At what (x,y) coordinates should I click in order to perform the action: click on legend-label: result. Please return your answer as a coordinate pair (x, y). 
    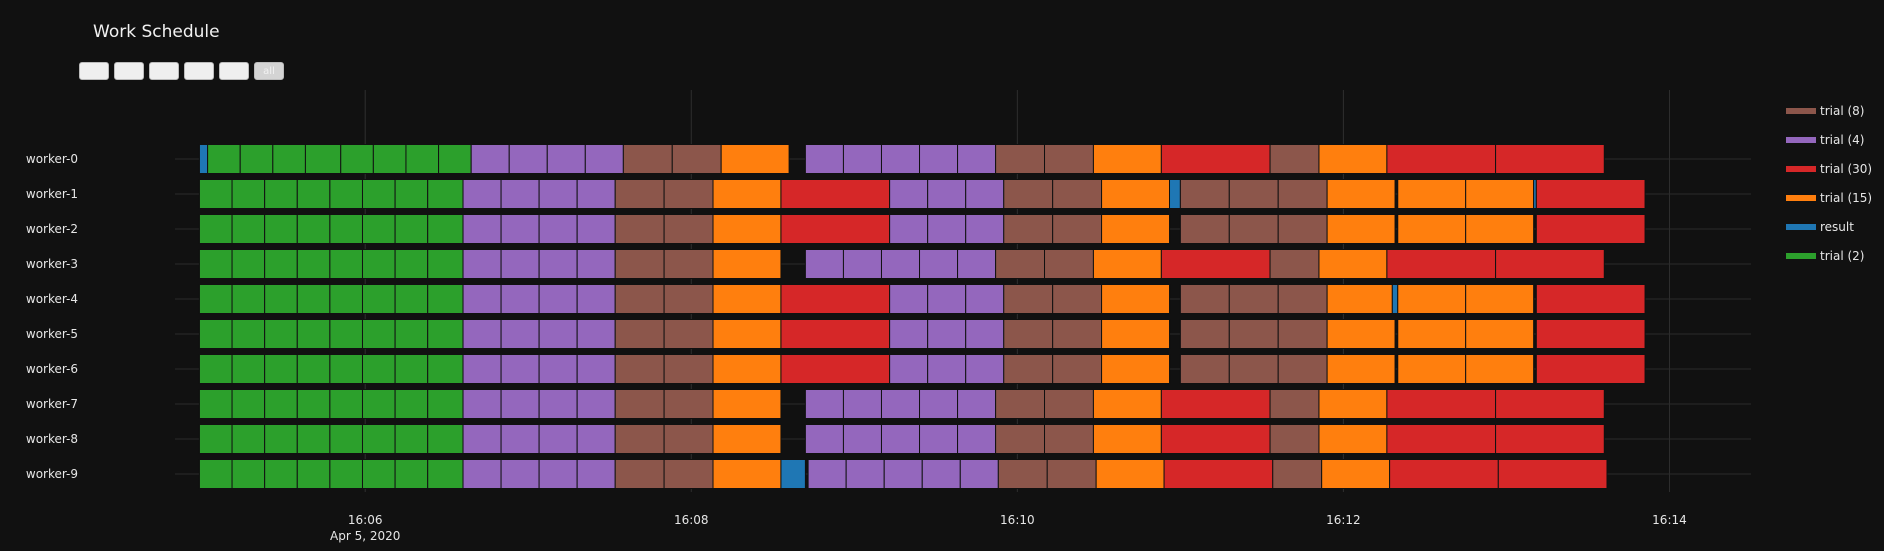
    Looking at the image, I should click on (1837, 226).